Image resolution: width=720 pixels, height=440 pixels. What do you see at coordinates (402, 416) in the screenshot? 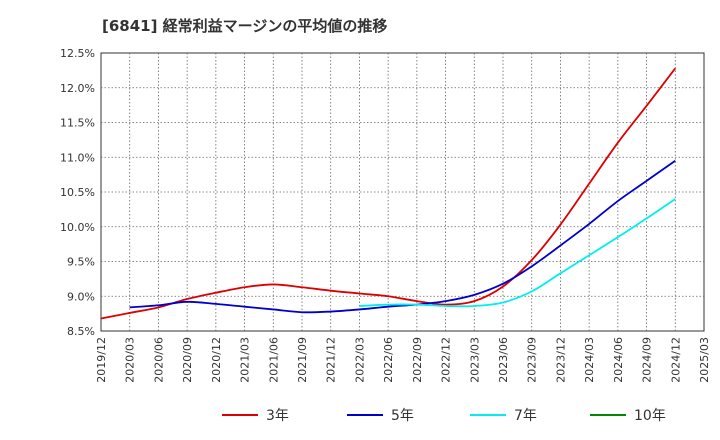
I see `legend-label-1: 5年` at bounding box center [402, 416].